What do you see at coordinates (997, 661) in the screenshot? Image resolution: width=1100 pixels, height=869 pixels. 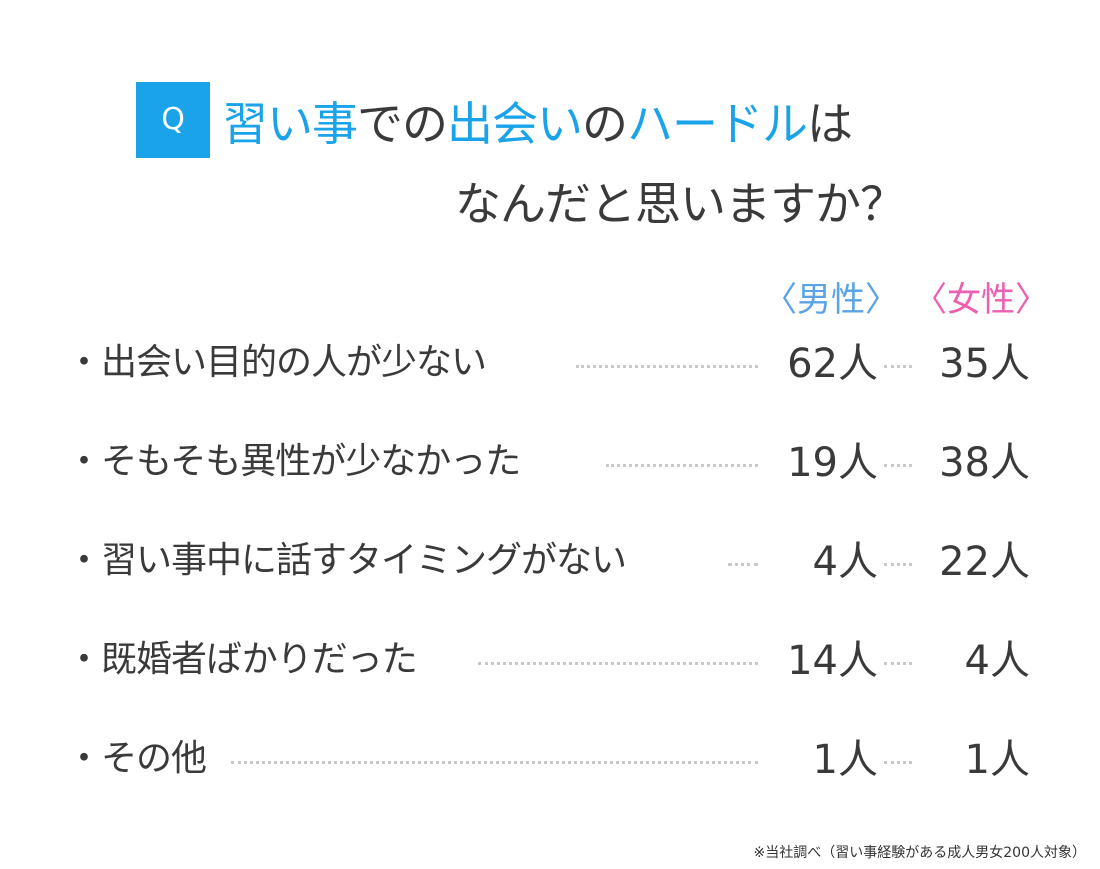 I see `female-count: 4人` at bounding box center [997, 661].